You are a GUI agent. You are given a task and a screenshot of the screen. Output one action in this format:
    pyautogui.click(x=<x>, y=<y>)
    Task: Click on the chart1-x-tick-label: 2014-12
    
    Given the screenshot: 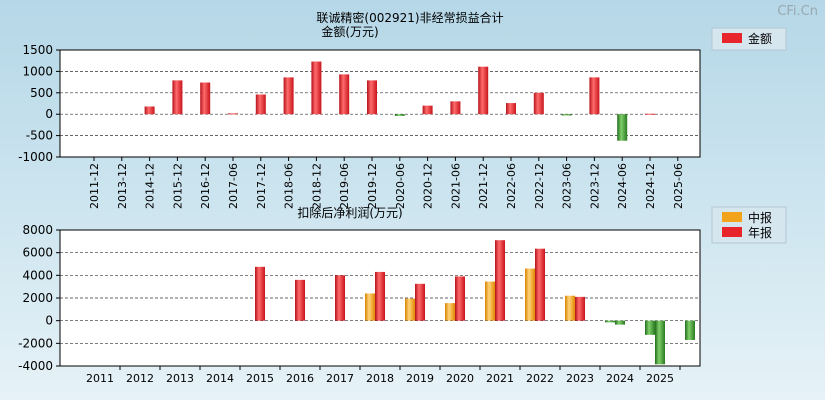 What is the action you would take?
    pyautogui.click(x=150, y=186)
    